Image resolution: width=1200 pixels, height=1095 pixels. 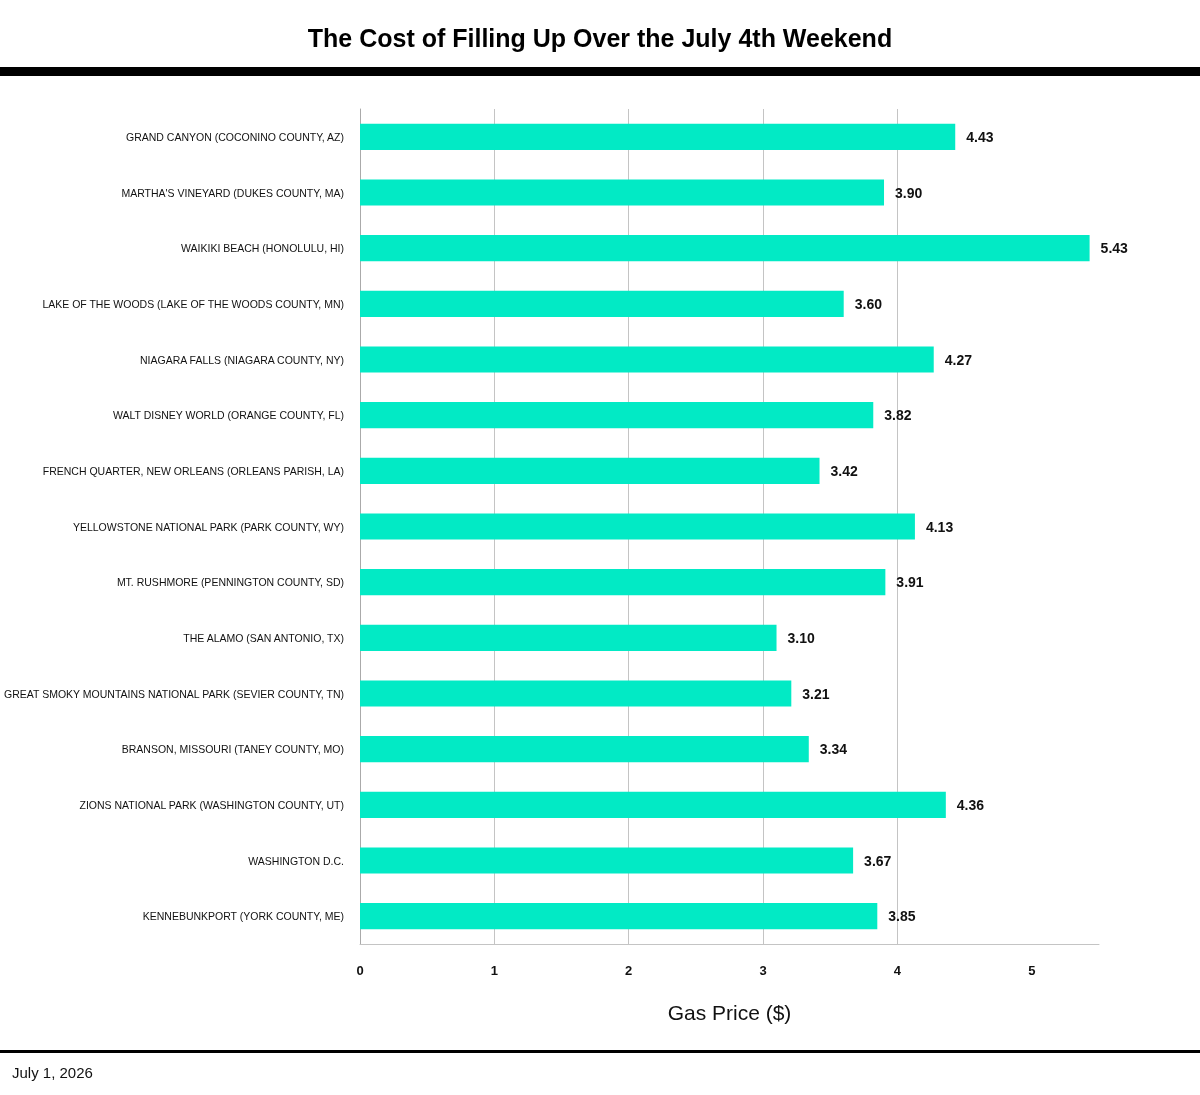 I want to click on y-tick-label: THE ALAMO (SAN ANTONIO, TX), so click(x=263, y=637).